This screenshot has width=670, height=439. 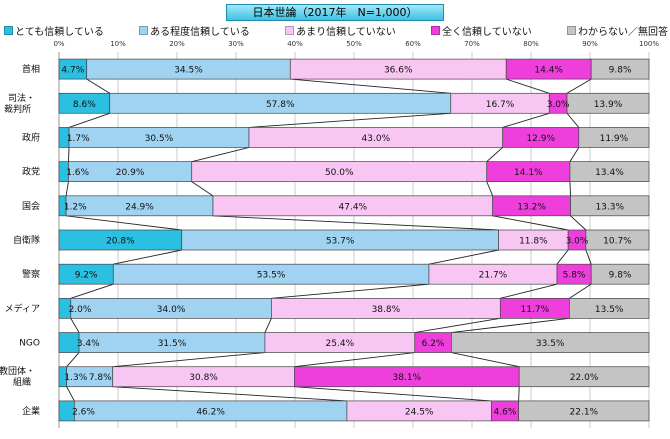 What do you see at coordinates (609, 207) in the screenshot?
I see `data-label: 13.3%` at bounding box center [609, 207].